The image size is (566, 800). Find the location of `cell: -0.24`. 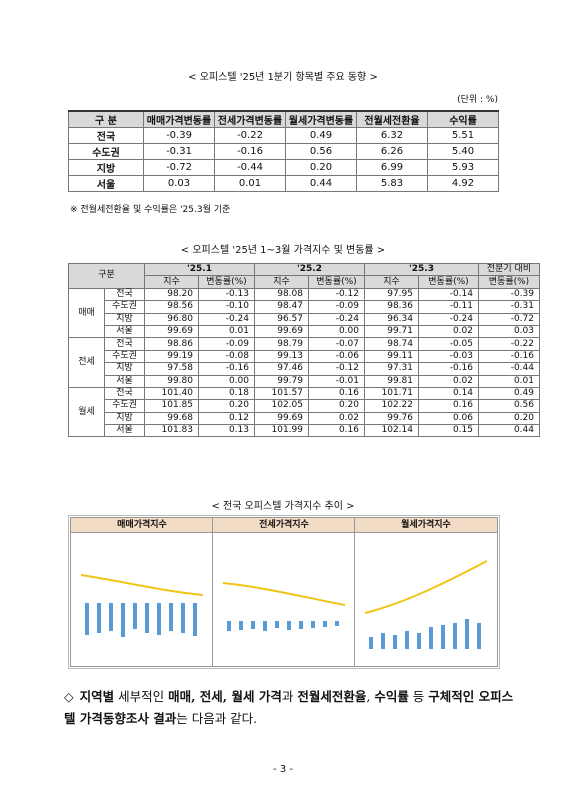

cell: -0.24 is located at coordinates (336, 319).